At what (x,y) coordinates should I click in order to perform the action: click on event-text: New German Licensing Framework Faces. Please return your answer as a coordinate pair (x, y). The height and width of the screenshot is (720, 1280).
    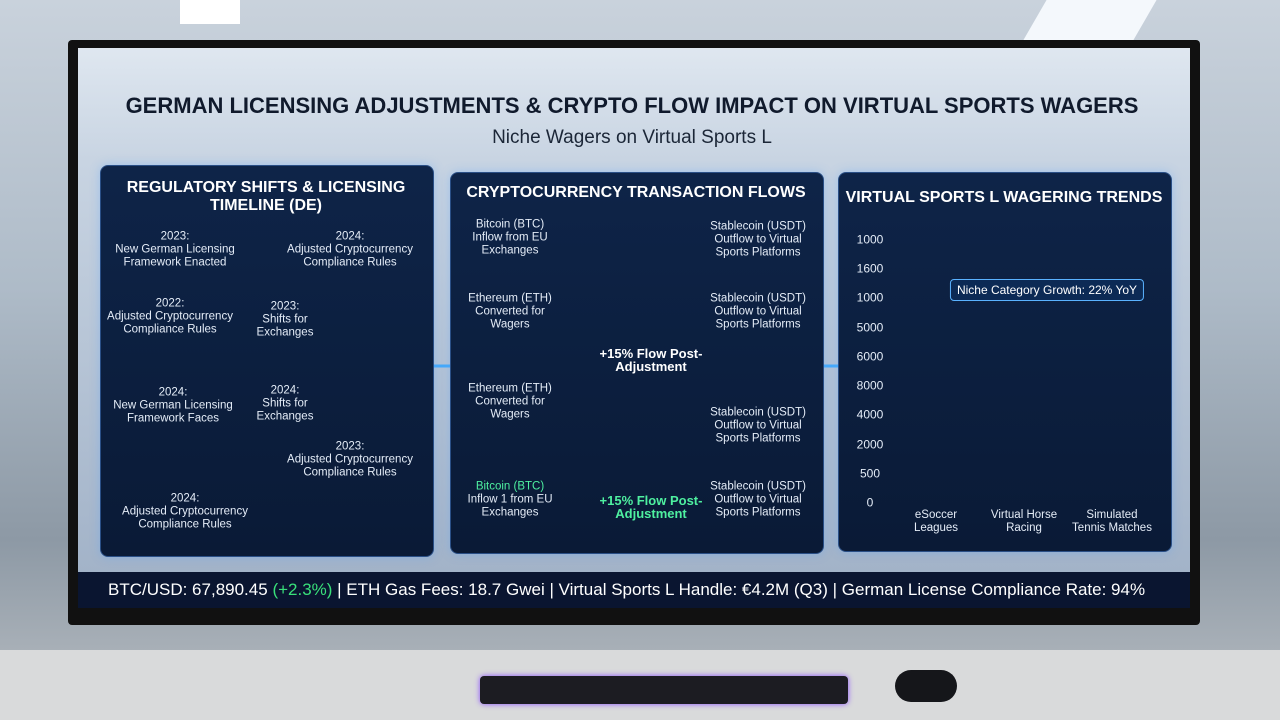
    Looking at the image, I should click on (173, 412).